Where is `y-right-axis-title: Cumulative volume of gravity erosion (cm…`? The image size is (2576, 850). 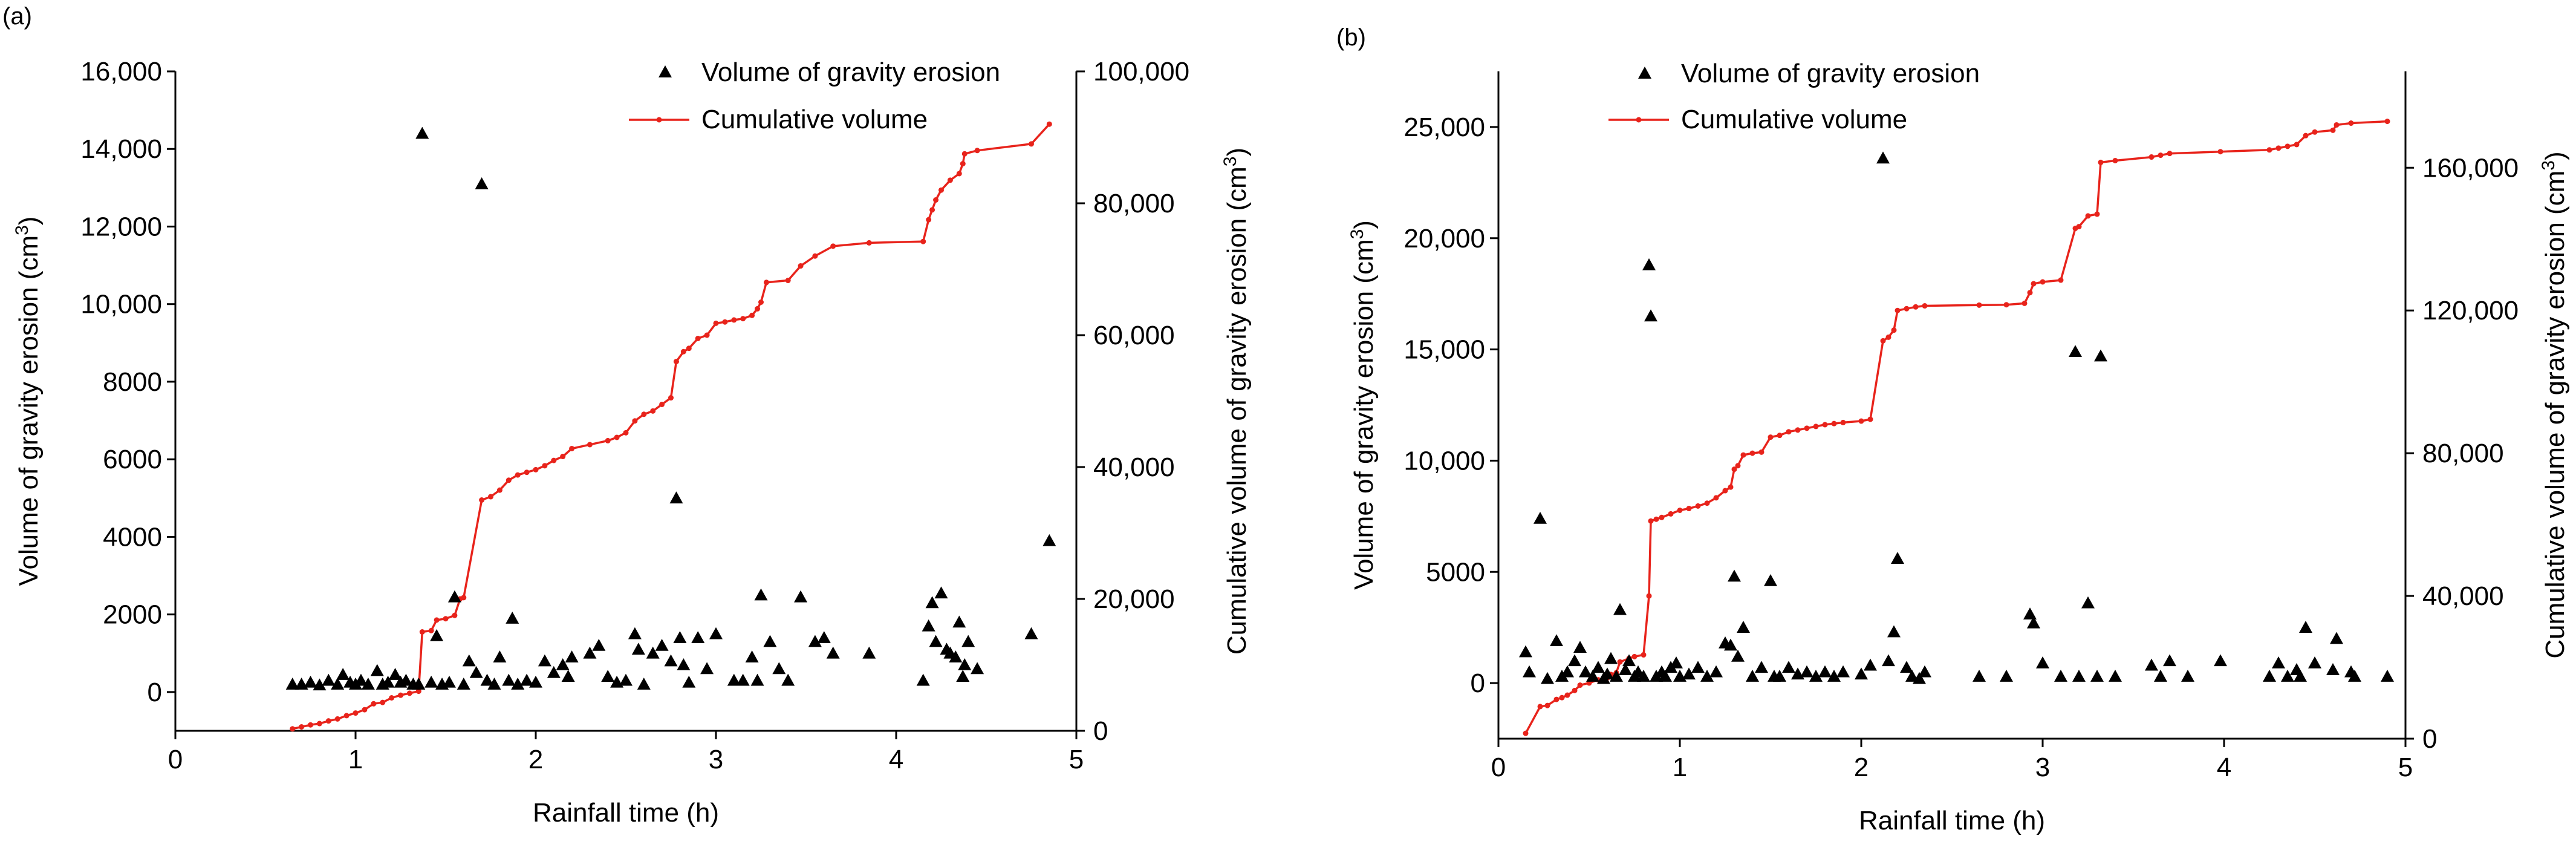 y-right-axis-title: Cumulative volume of gravity erosion (cm… is located at coordinates (2554, 405).